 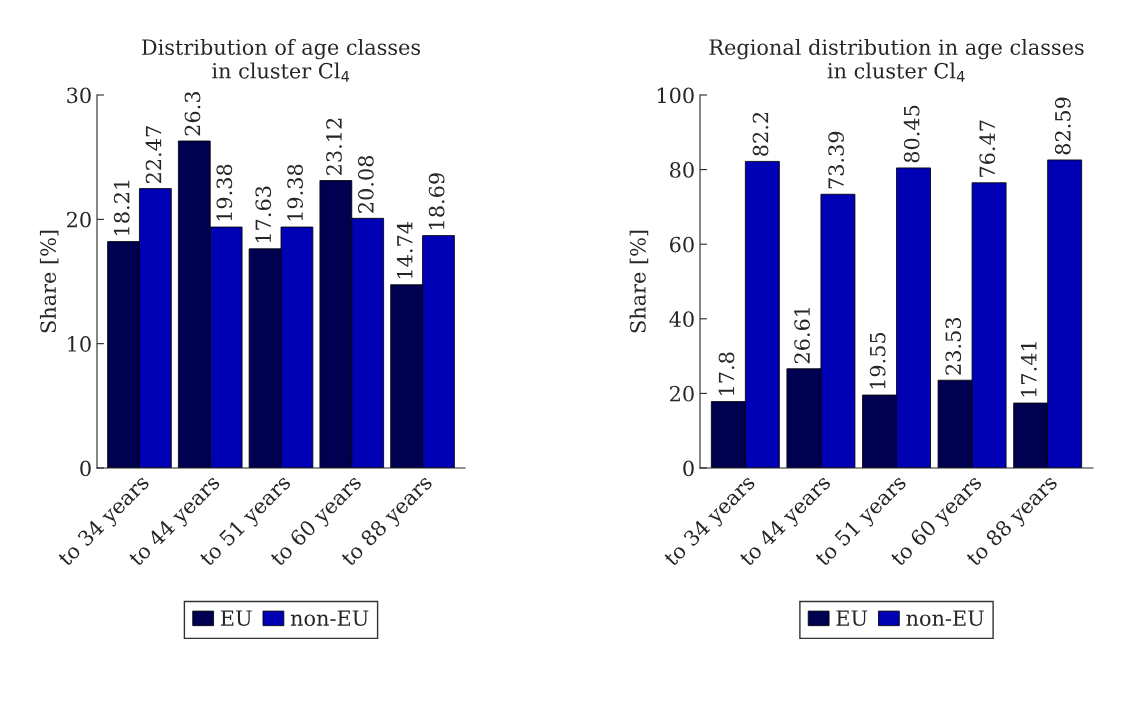 I want to click on data-label: 23.53, so click(x=953, y=346).